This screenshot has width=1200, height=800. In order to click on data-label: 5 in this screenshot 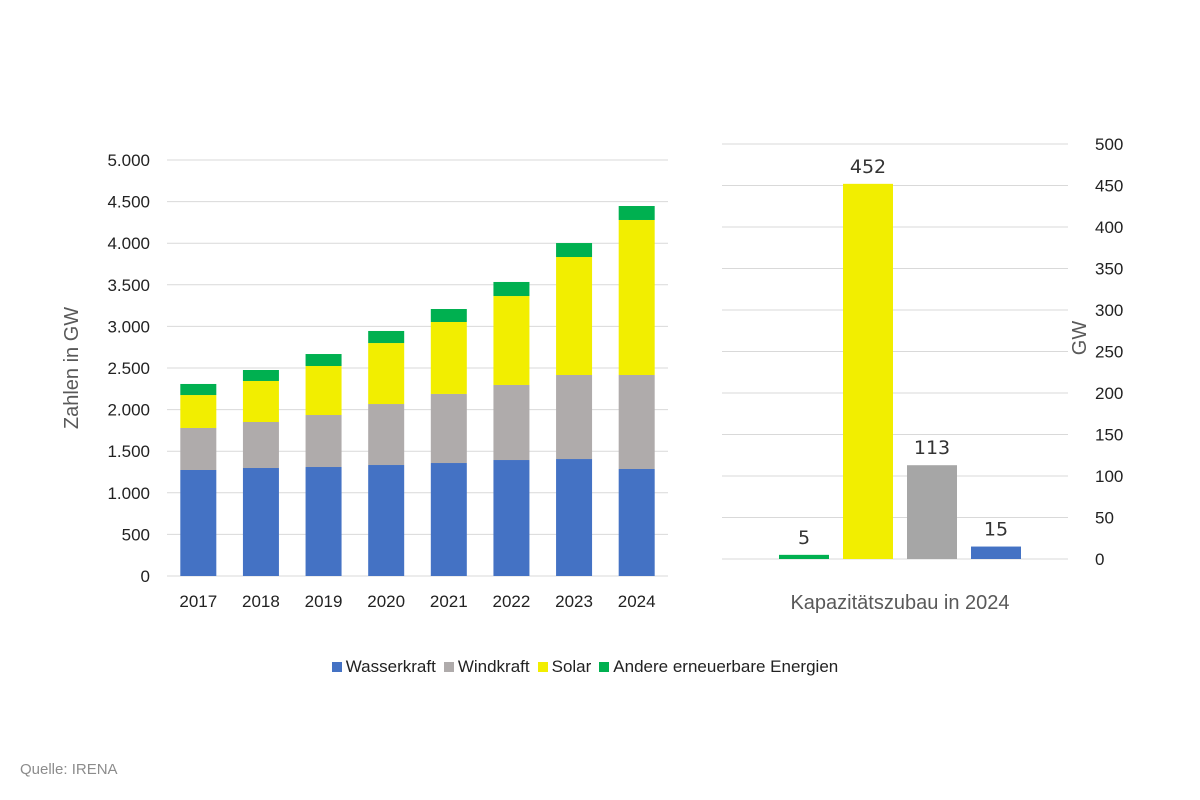, I will do `click(804, 538)`.